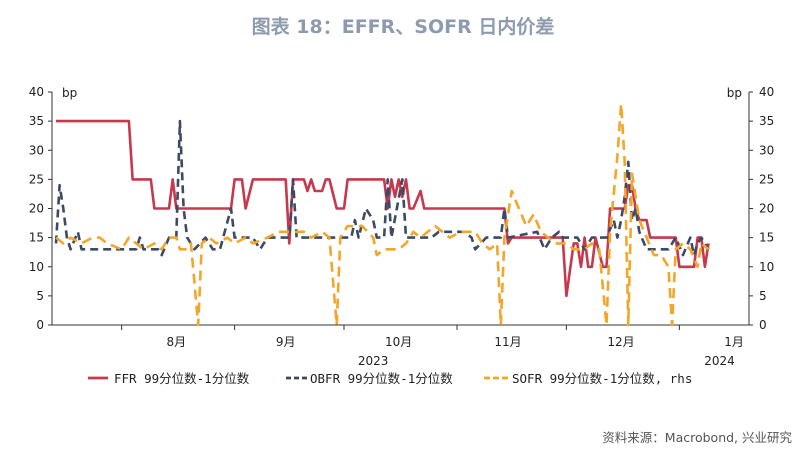 Image resolution: width=806 pixels, height=459 pixels. What do you see at coordinates (734, 342) in the screenshot?
I see `x-tick-label: 1月` at bounding box center [734, 342].